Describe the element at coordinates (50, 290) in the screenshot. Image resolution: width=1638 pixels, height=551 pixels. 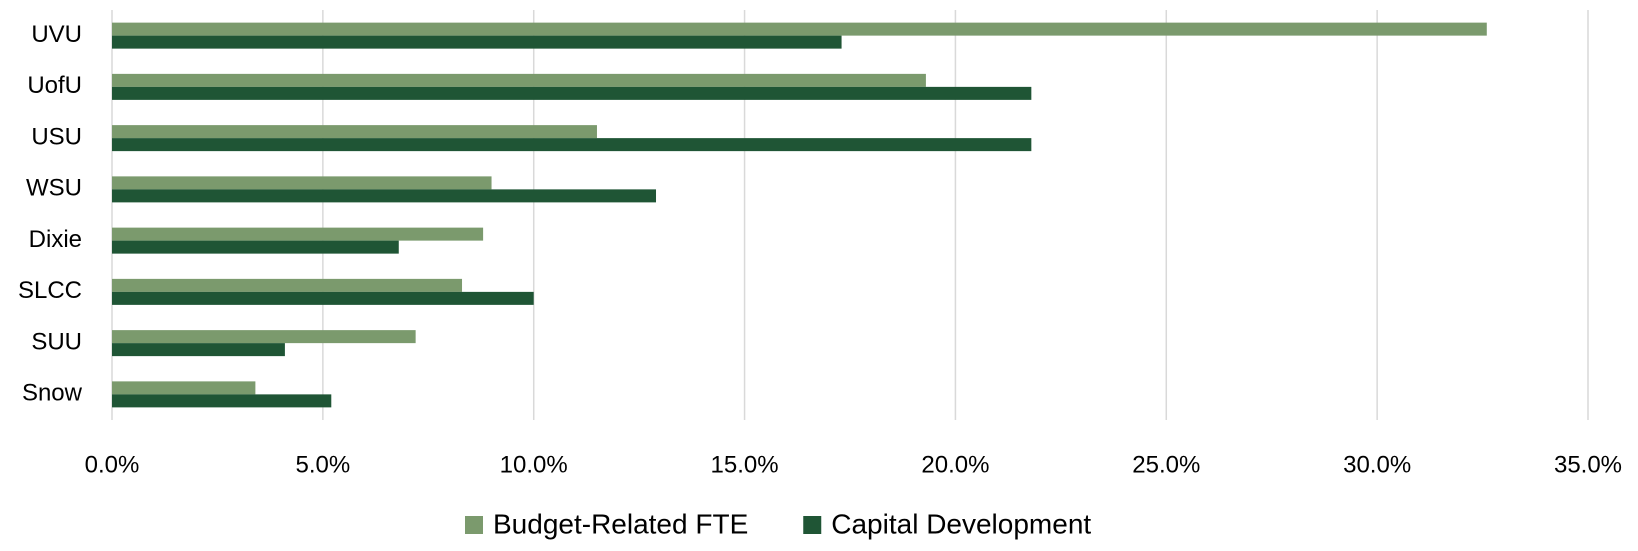
I see `y-tick-label: SLCC` at that location.